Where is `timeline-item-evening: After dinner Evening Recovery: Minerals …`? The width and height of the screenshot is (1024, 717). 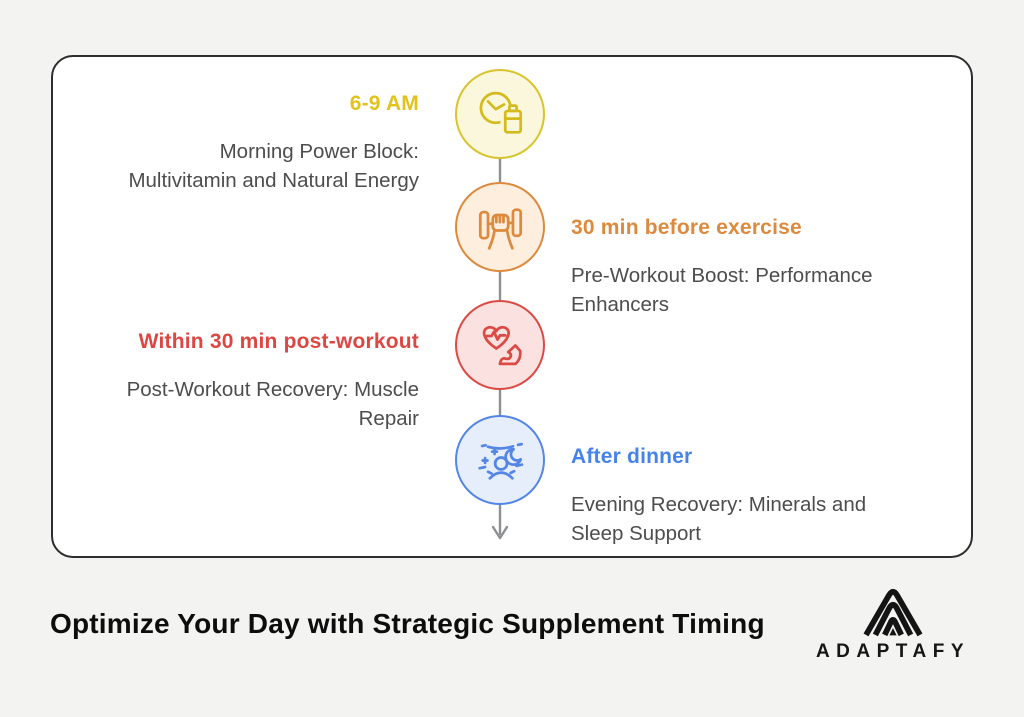
timeline-item-evening: After dinner Evening Recovery: Minerals … is located at coordinates (762, 496).